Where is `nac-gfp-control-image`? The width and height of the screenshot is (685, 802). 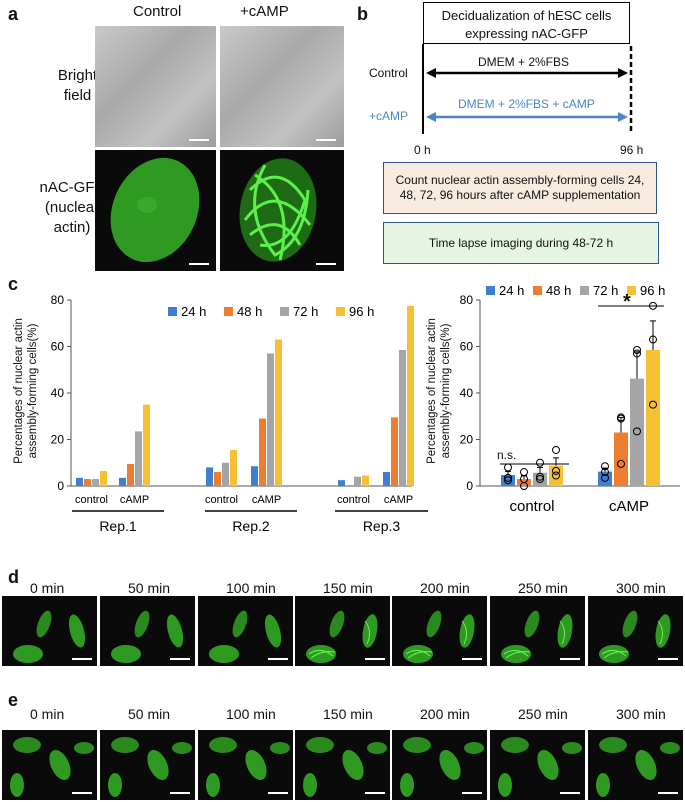
nac-gfp-control-image is located at coordinates (155, 210).